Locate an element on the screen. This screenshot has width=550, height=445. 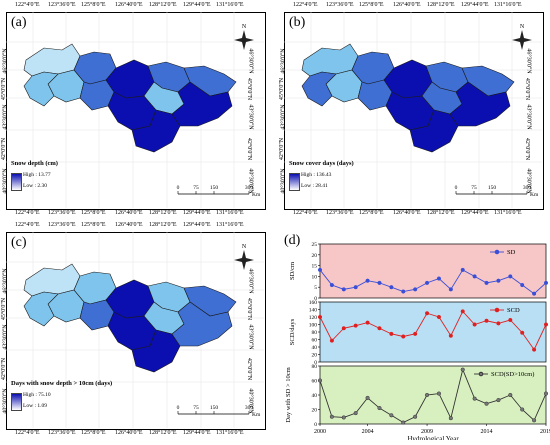
y-tick-label: 10 is located at coordinates (315, 277).